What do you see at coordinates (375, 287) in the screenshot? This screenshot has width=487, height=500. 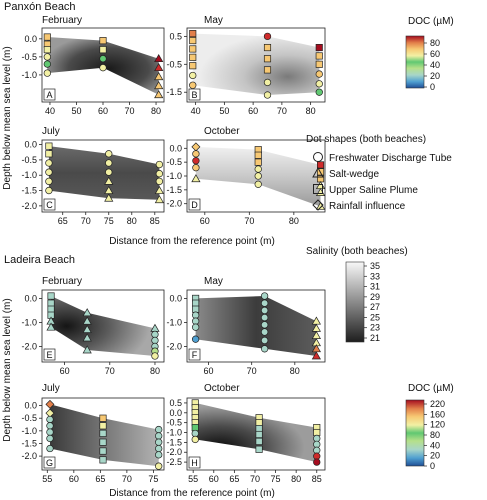 I see `salinity-tick-label: 31` at bounding box center [375, 287].